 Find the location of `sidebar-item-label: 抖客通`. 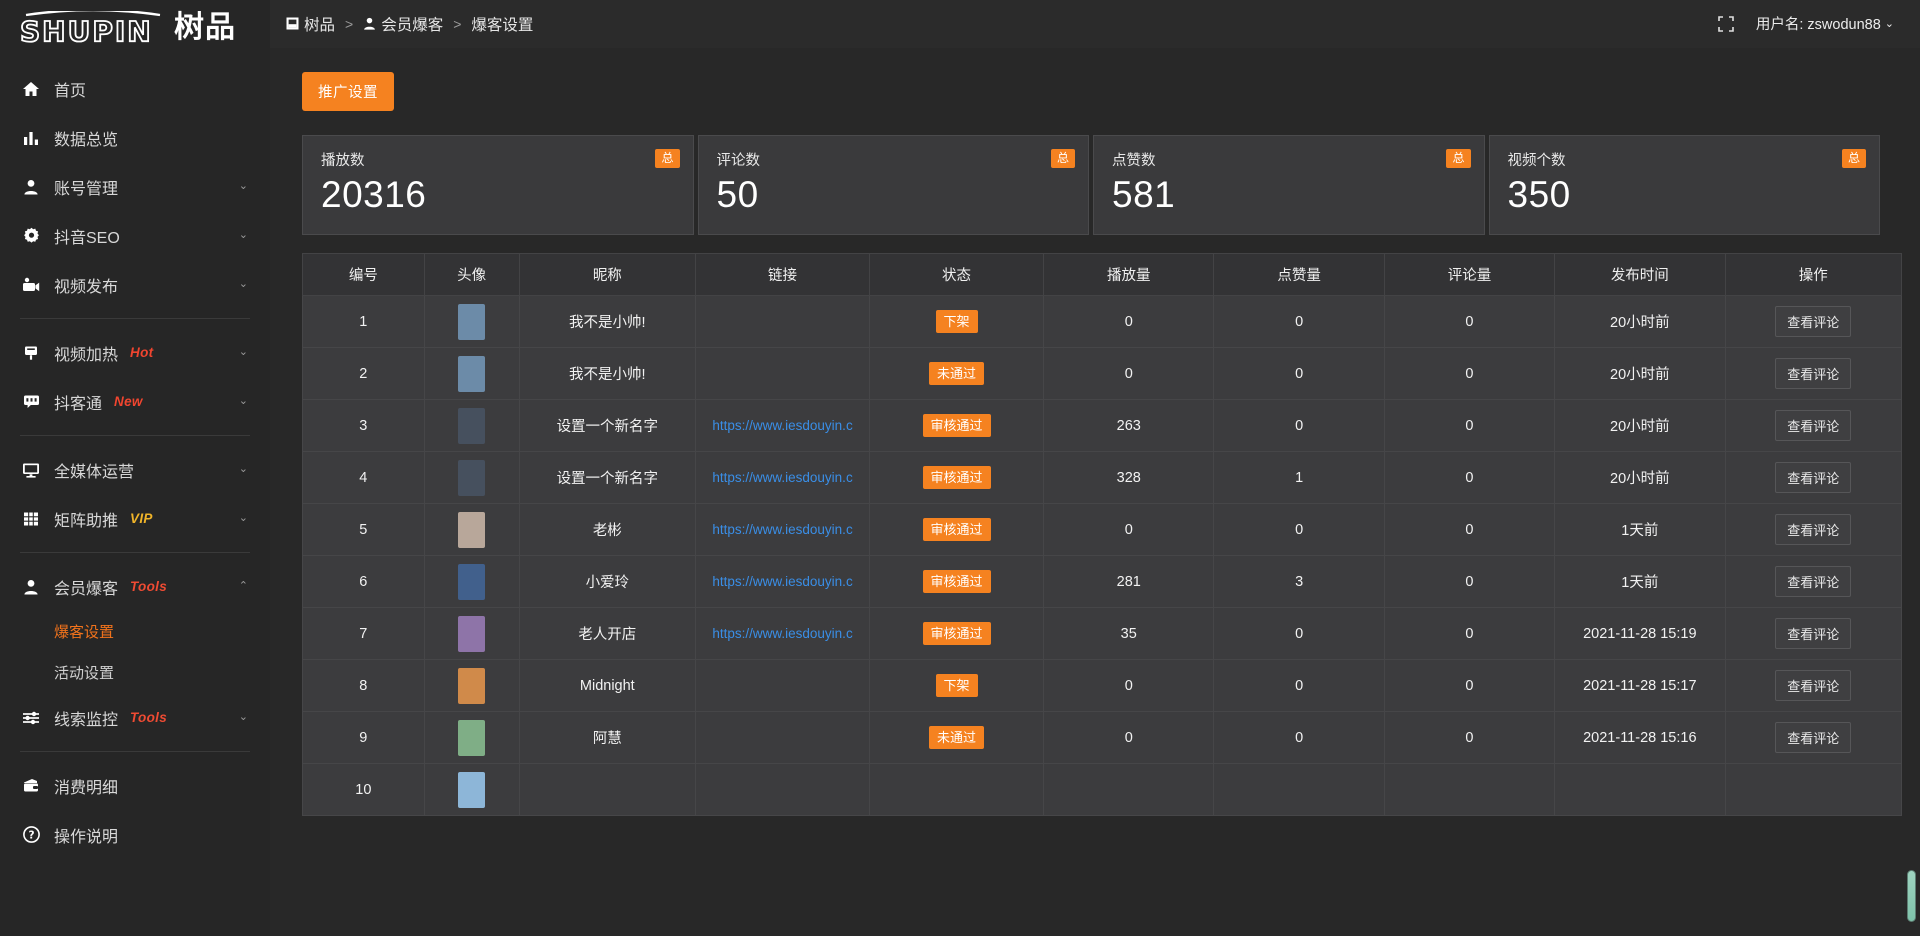

sidebar-item-label: 抖客通 is located at coordinates (78, 404).